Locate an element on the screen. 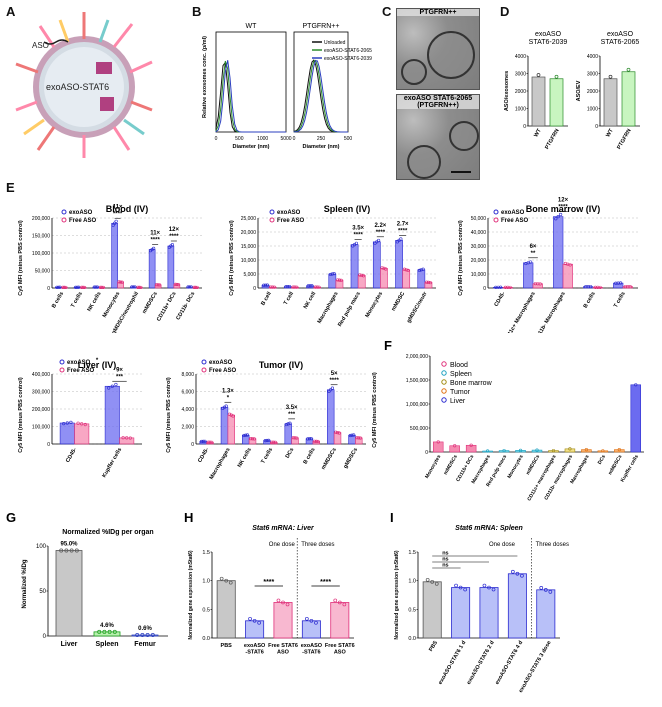 This screenshot has height=707, width=662. y-axis-label: Normalized gene expression (mStat6) is located at coordinates (397, 595).